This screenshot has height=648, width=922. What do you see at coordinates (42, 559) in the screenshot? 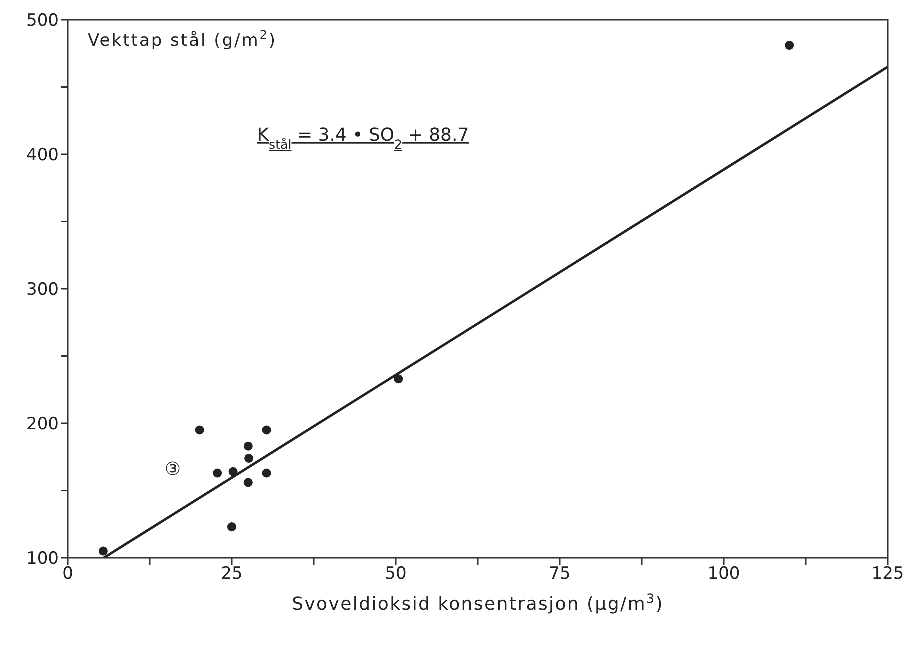
I see `y-tick-label: 100` at bounding box center [42, 559].